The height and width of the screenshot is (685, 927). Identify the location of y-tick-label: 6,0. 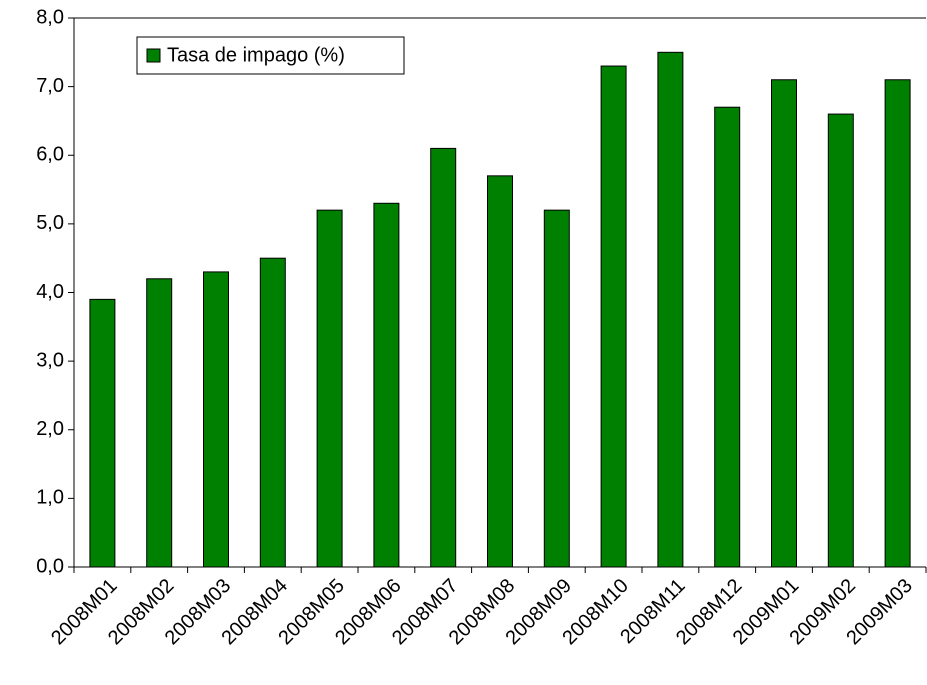
(50, 155).